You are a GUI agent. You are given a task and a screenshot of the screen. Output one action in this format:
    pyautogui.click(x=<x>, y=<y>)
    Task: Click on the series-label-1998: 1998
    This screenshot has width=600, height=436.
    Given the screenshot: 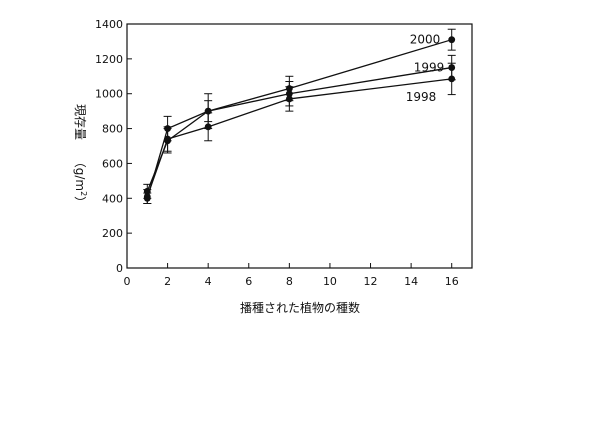 What is the action you would take?
    pyautogui.click(x=421, y=97)
    